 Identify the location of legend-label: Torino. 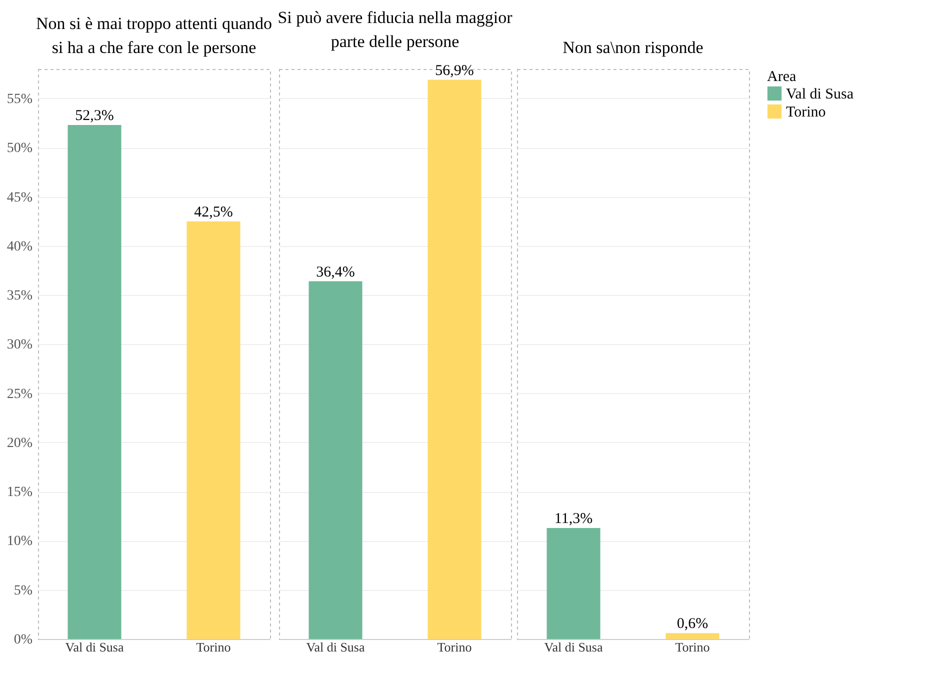
(806, 112).